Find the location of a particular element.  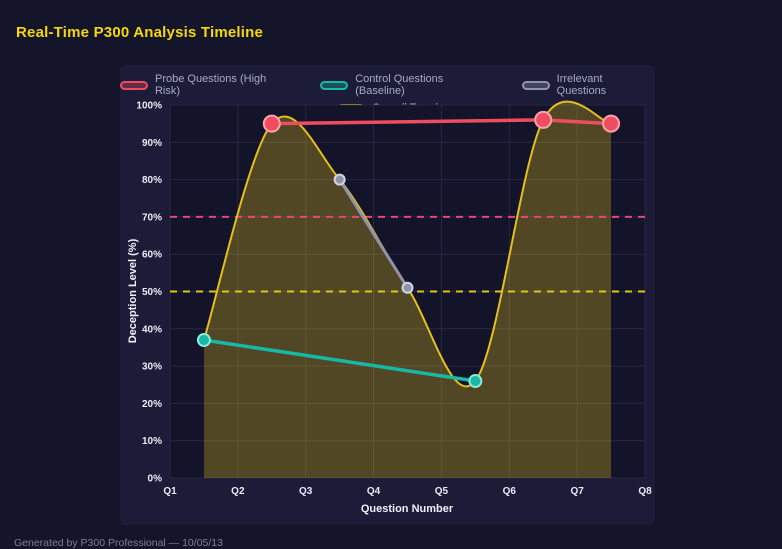

y-tick-label: 0% is located at coordinates (155, 479).